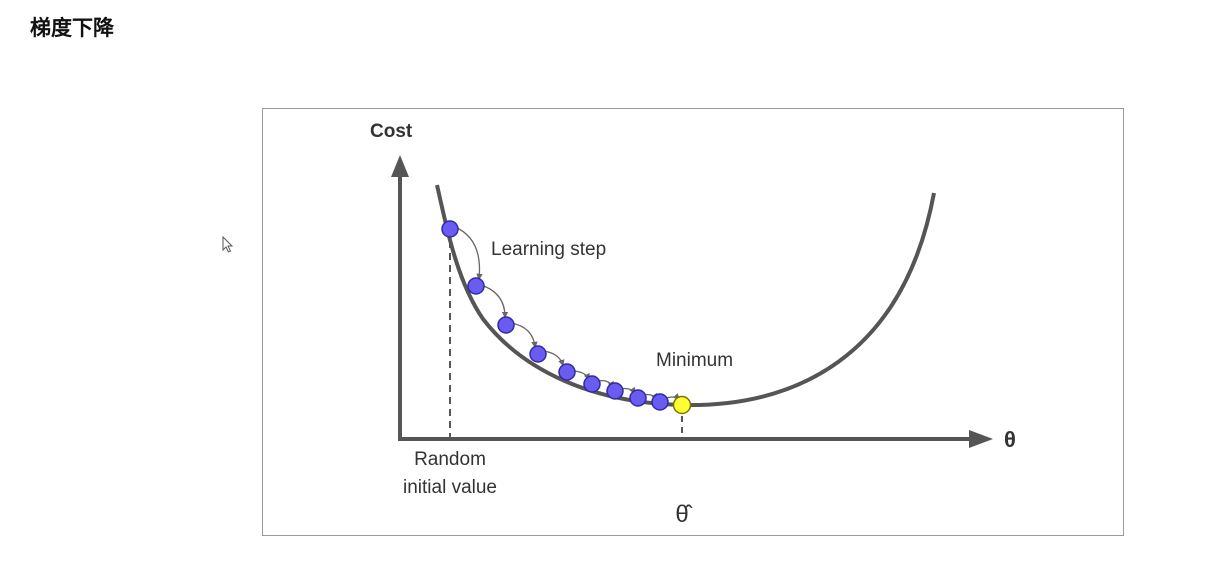  I want to click on descent-points, so click(555, 315).